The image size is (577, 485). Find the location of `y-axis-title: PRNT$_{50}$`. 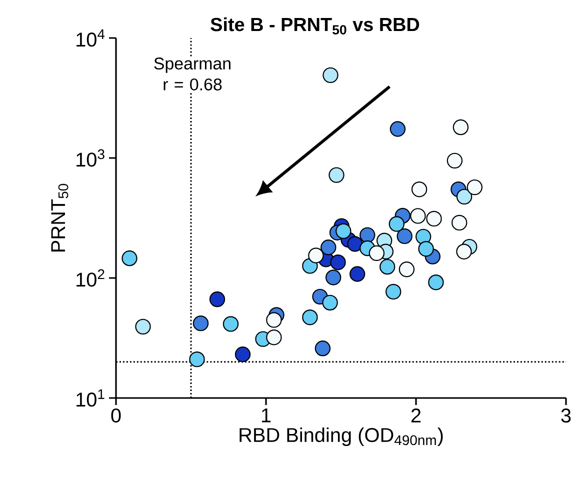

y-axis-title: PRNT$_{50}$ is located at coordinates (59, 218).